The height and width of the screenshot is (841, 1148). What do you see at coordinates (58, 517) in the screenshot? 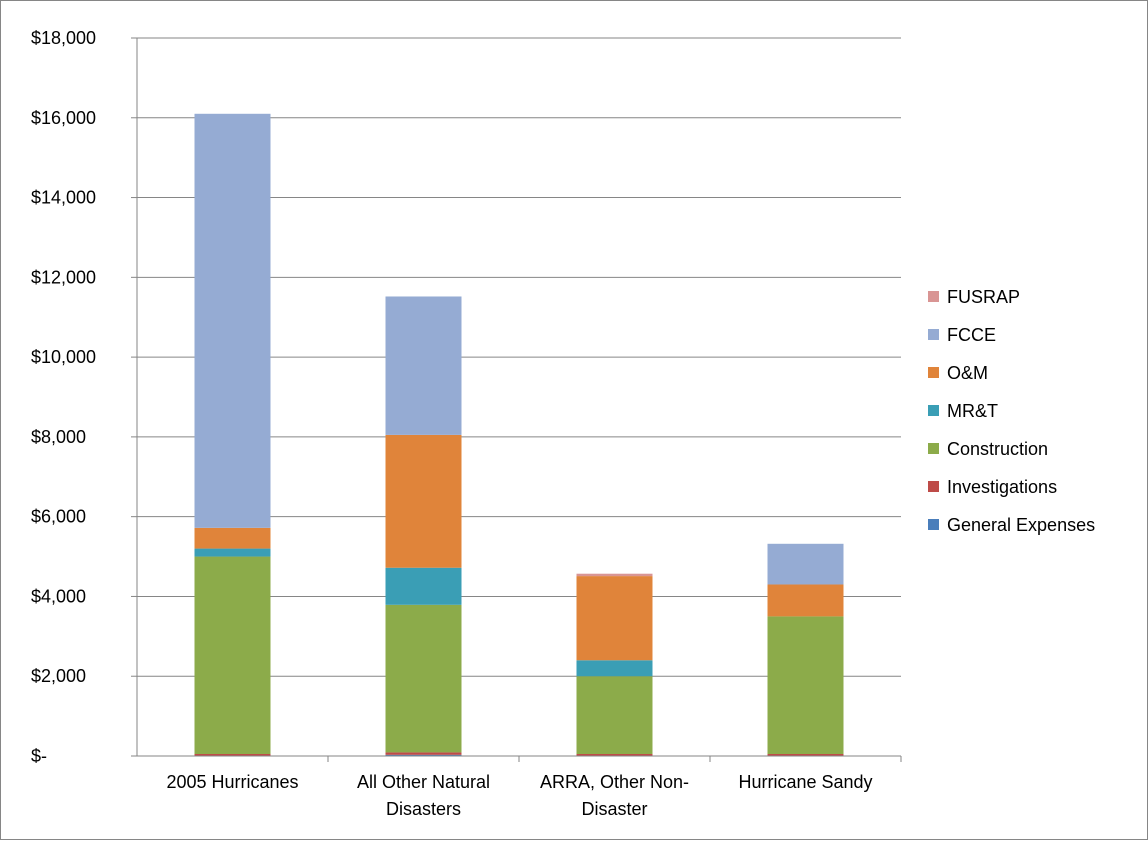
I see `y-tick-label: $6,000` at bounding box center [58, 517].